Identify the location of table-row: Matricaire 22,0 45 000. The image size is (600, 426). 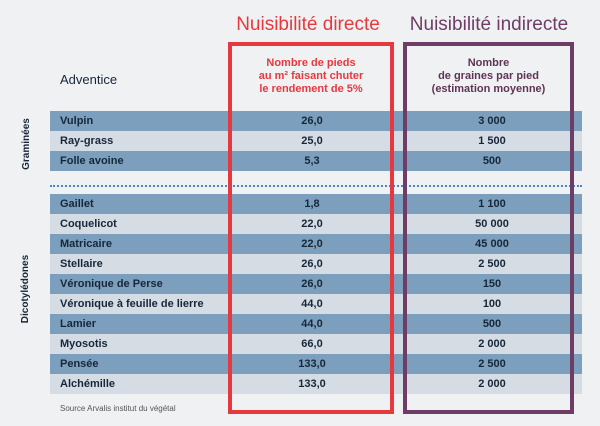
(316, 244).